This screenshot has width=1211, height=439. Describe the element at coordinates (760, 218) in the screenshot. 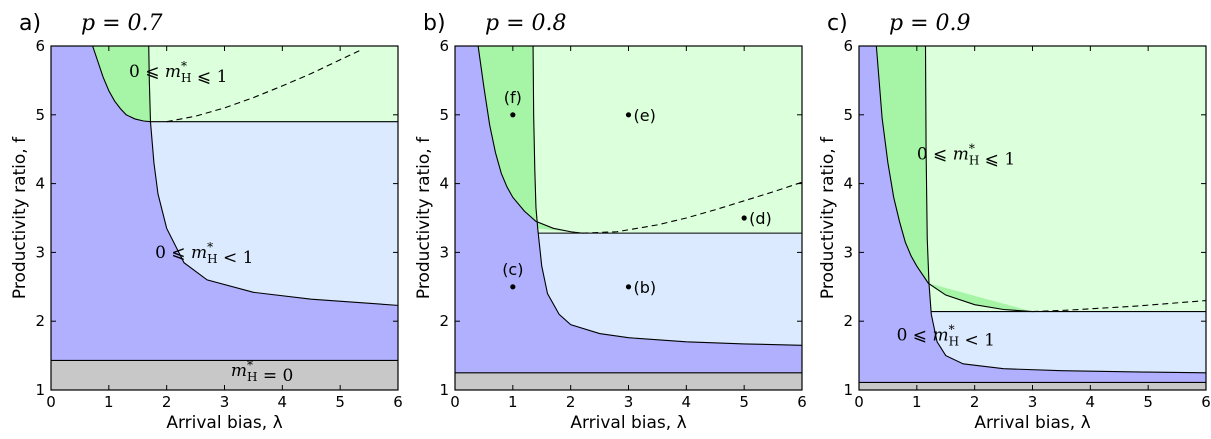

I see `point-label: (d)` at that location.